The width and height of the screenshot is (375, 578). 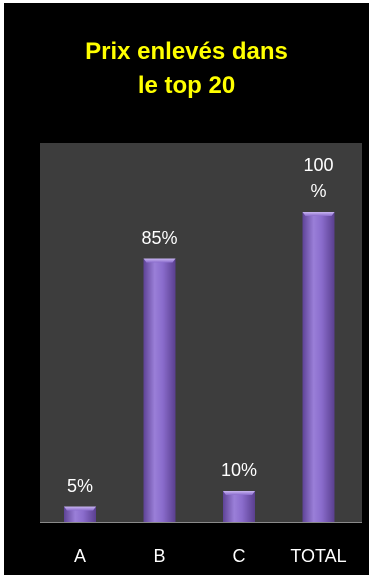 What do you see at coordinates (239, 556) in the screenshot?
I see `x-tick-label-c: C` at bounding box center [239, 556].